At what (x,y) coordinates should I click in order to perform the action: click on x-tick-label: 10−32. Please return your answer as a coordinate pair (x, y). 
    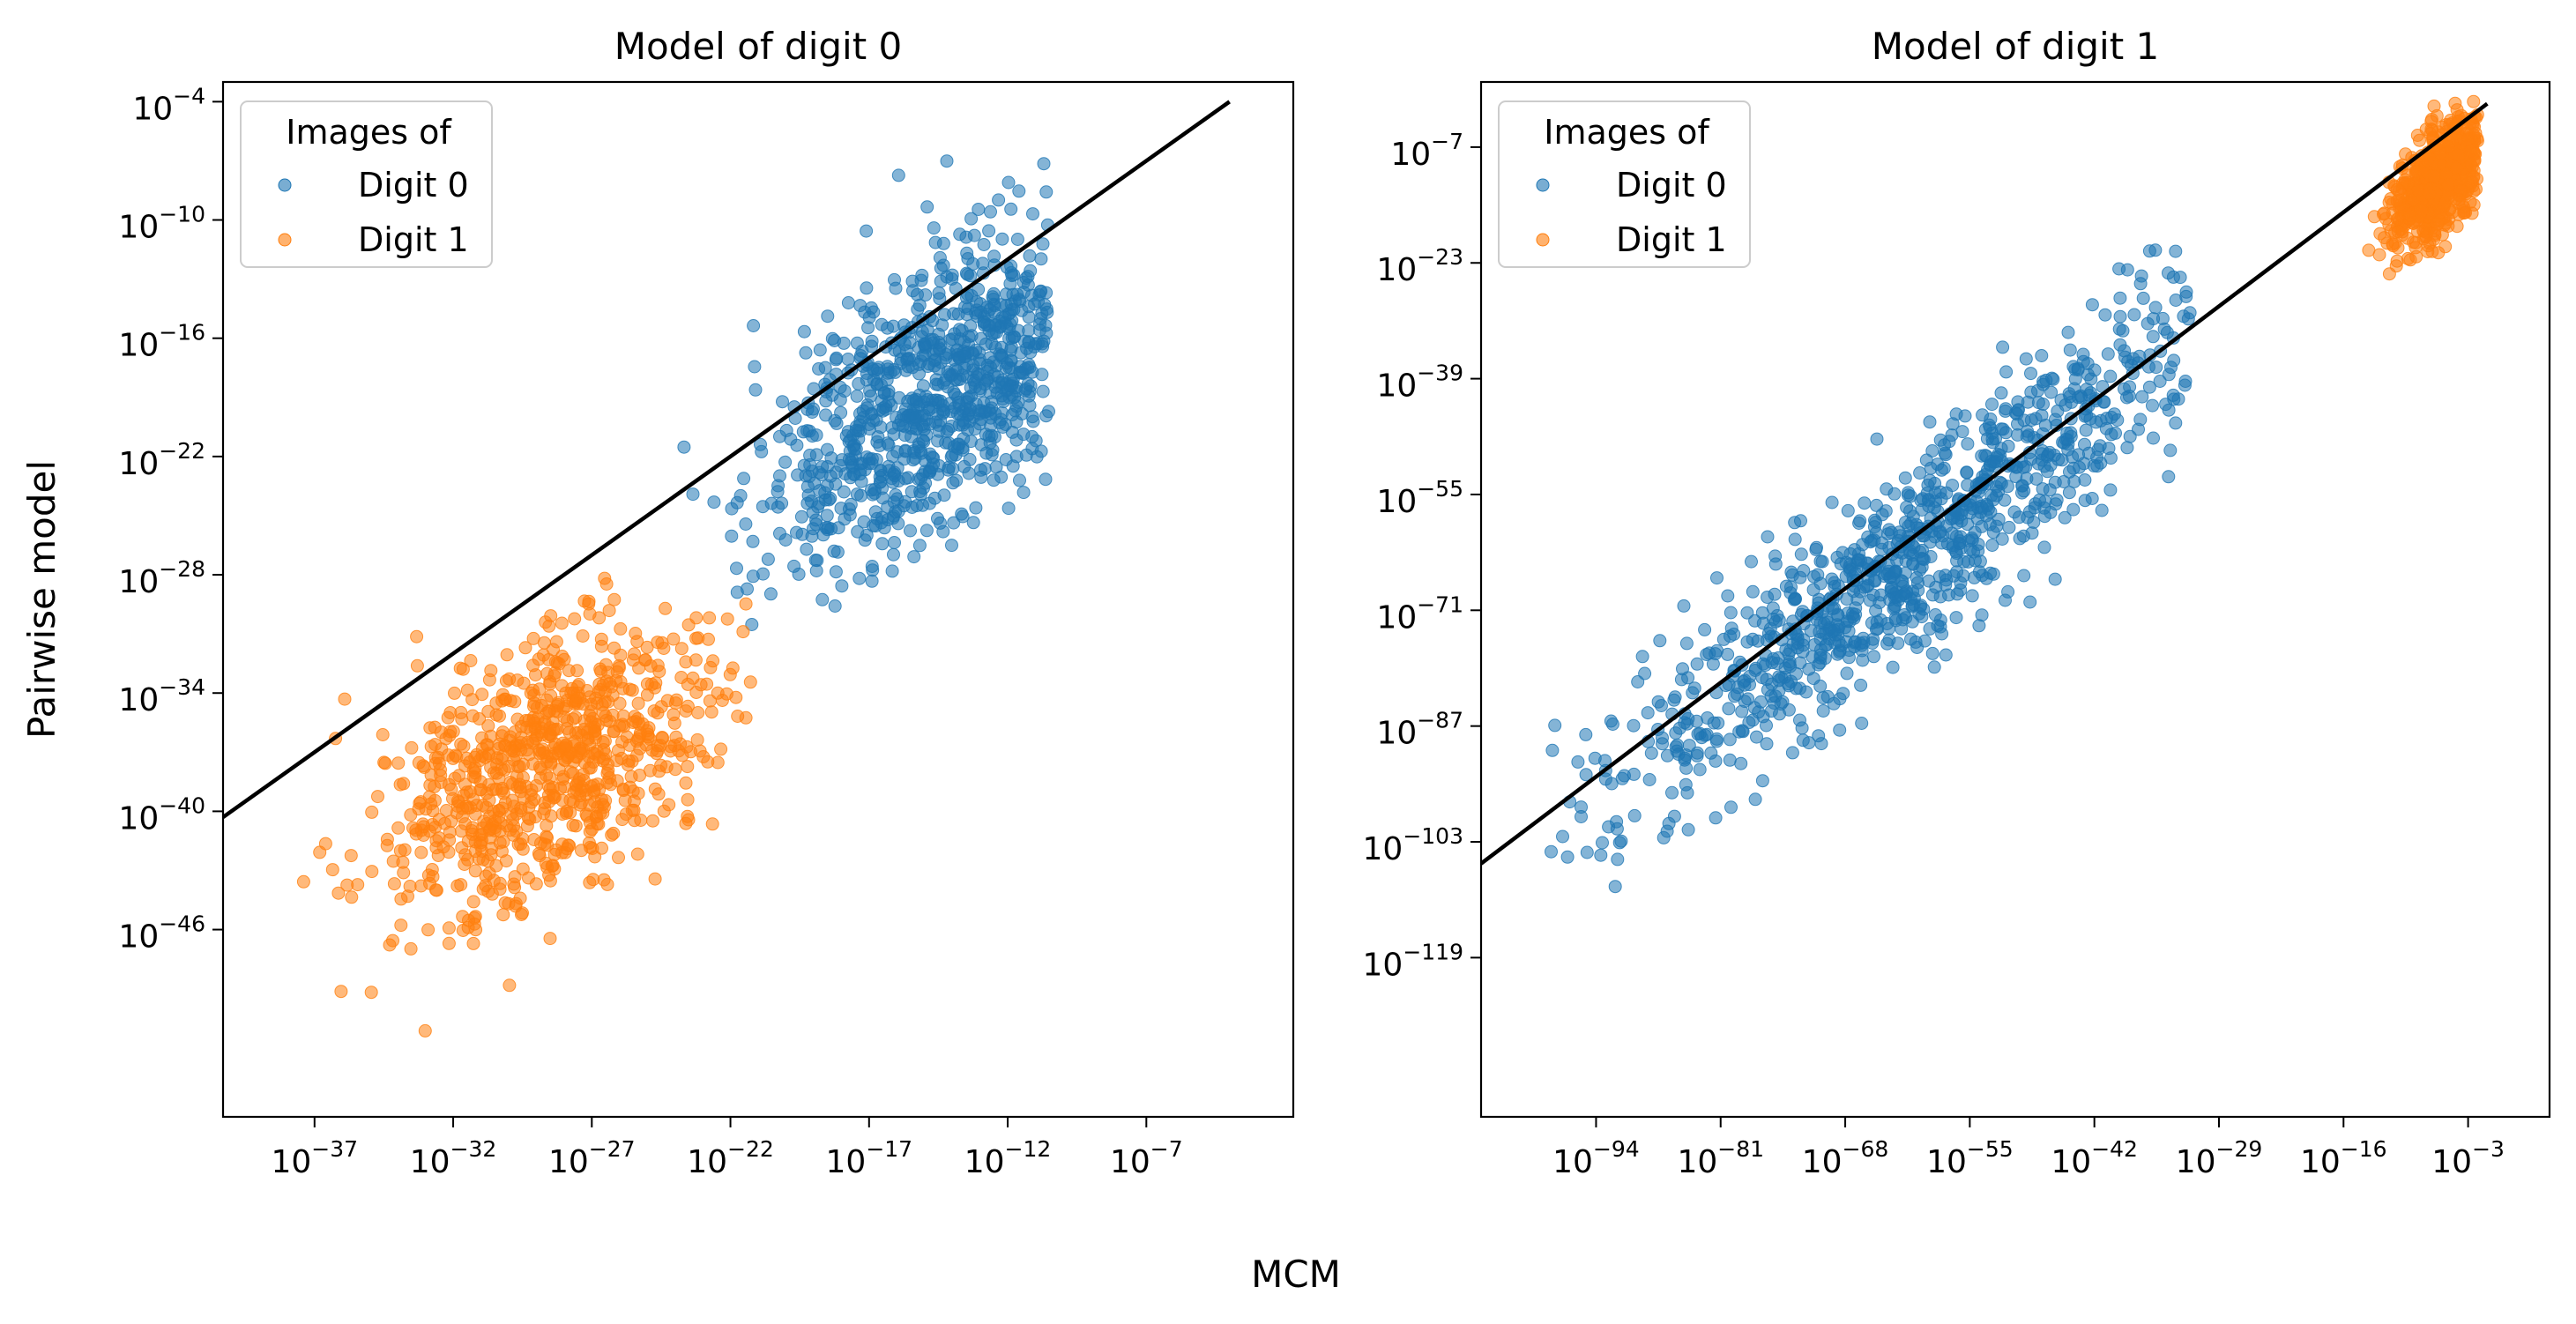
    Looking at the image, I should click on (454, 1158).